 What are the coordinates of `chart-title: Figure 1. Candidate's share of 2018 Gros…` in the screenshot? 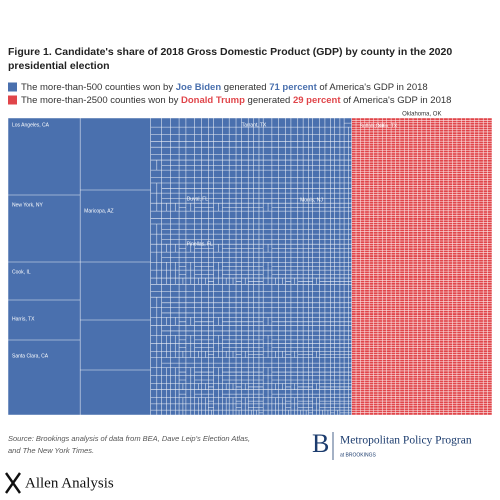 It's located at (230, 52).